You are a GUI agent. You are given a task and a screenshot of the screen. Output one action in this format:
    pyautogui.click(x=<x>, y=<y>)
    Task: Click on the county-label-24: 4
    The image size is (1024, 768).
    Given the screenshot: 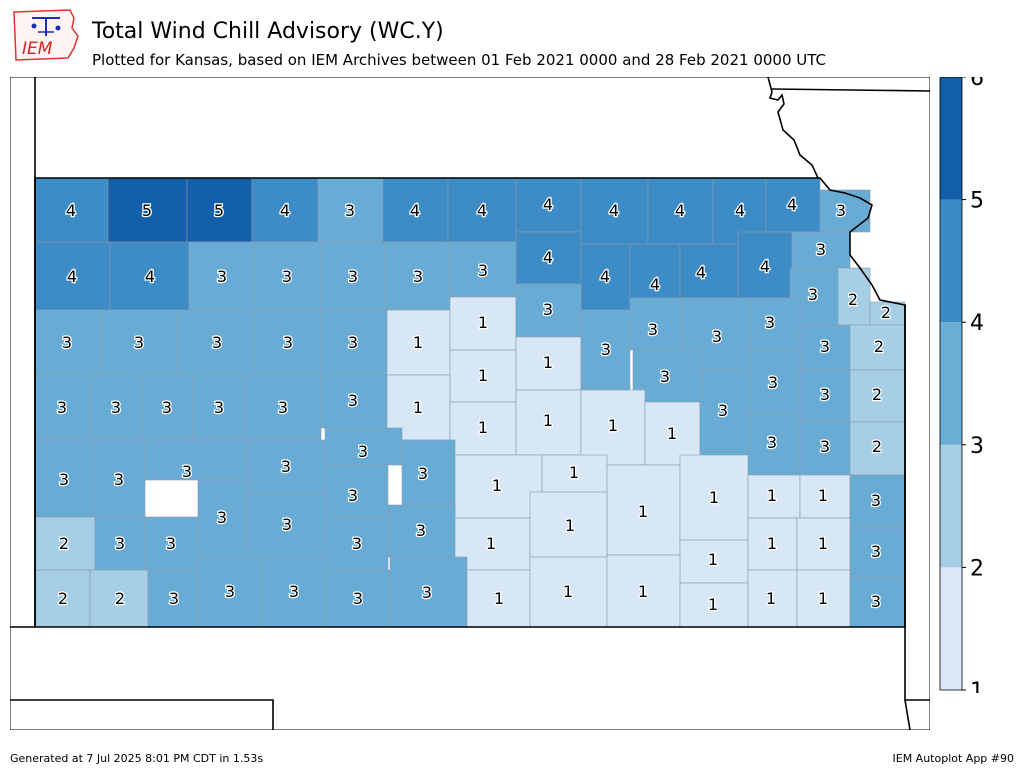 What is the action you would take?
    pyautogui.click(x=765, y=266)
    